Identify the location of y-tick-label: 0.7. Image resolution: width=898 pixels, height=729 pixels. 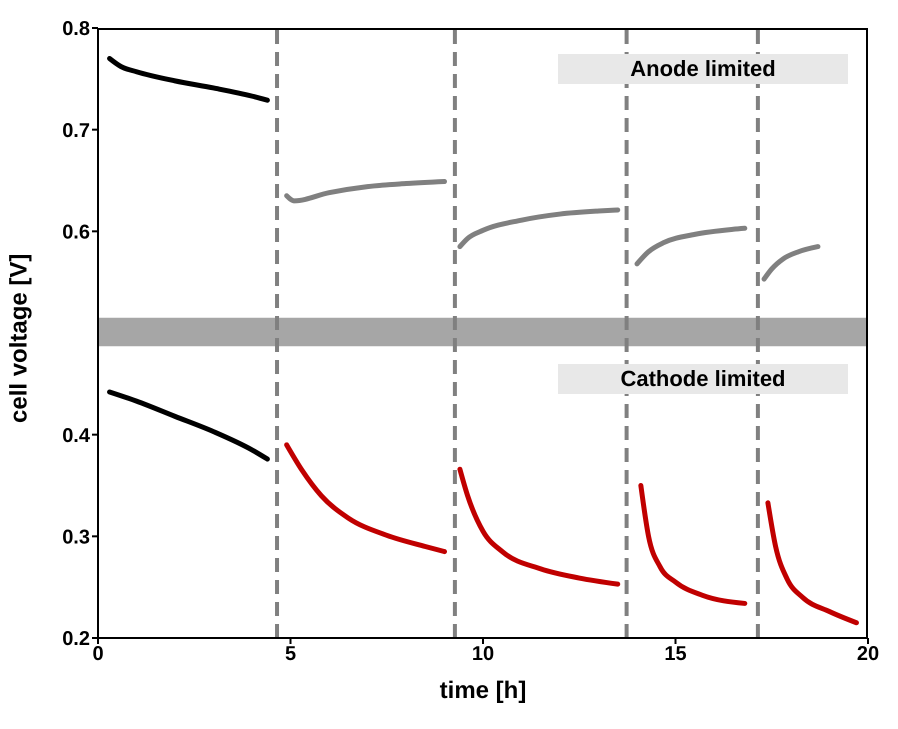
(76, 131).